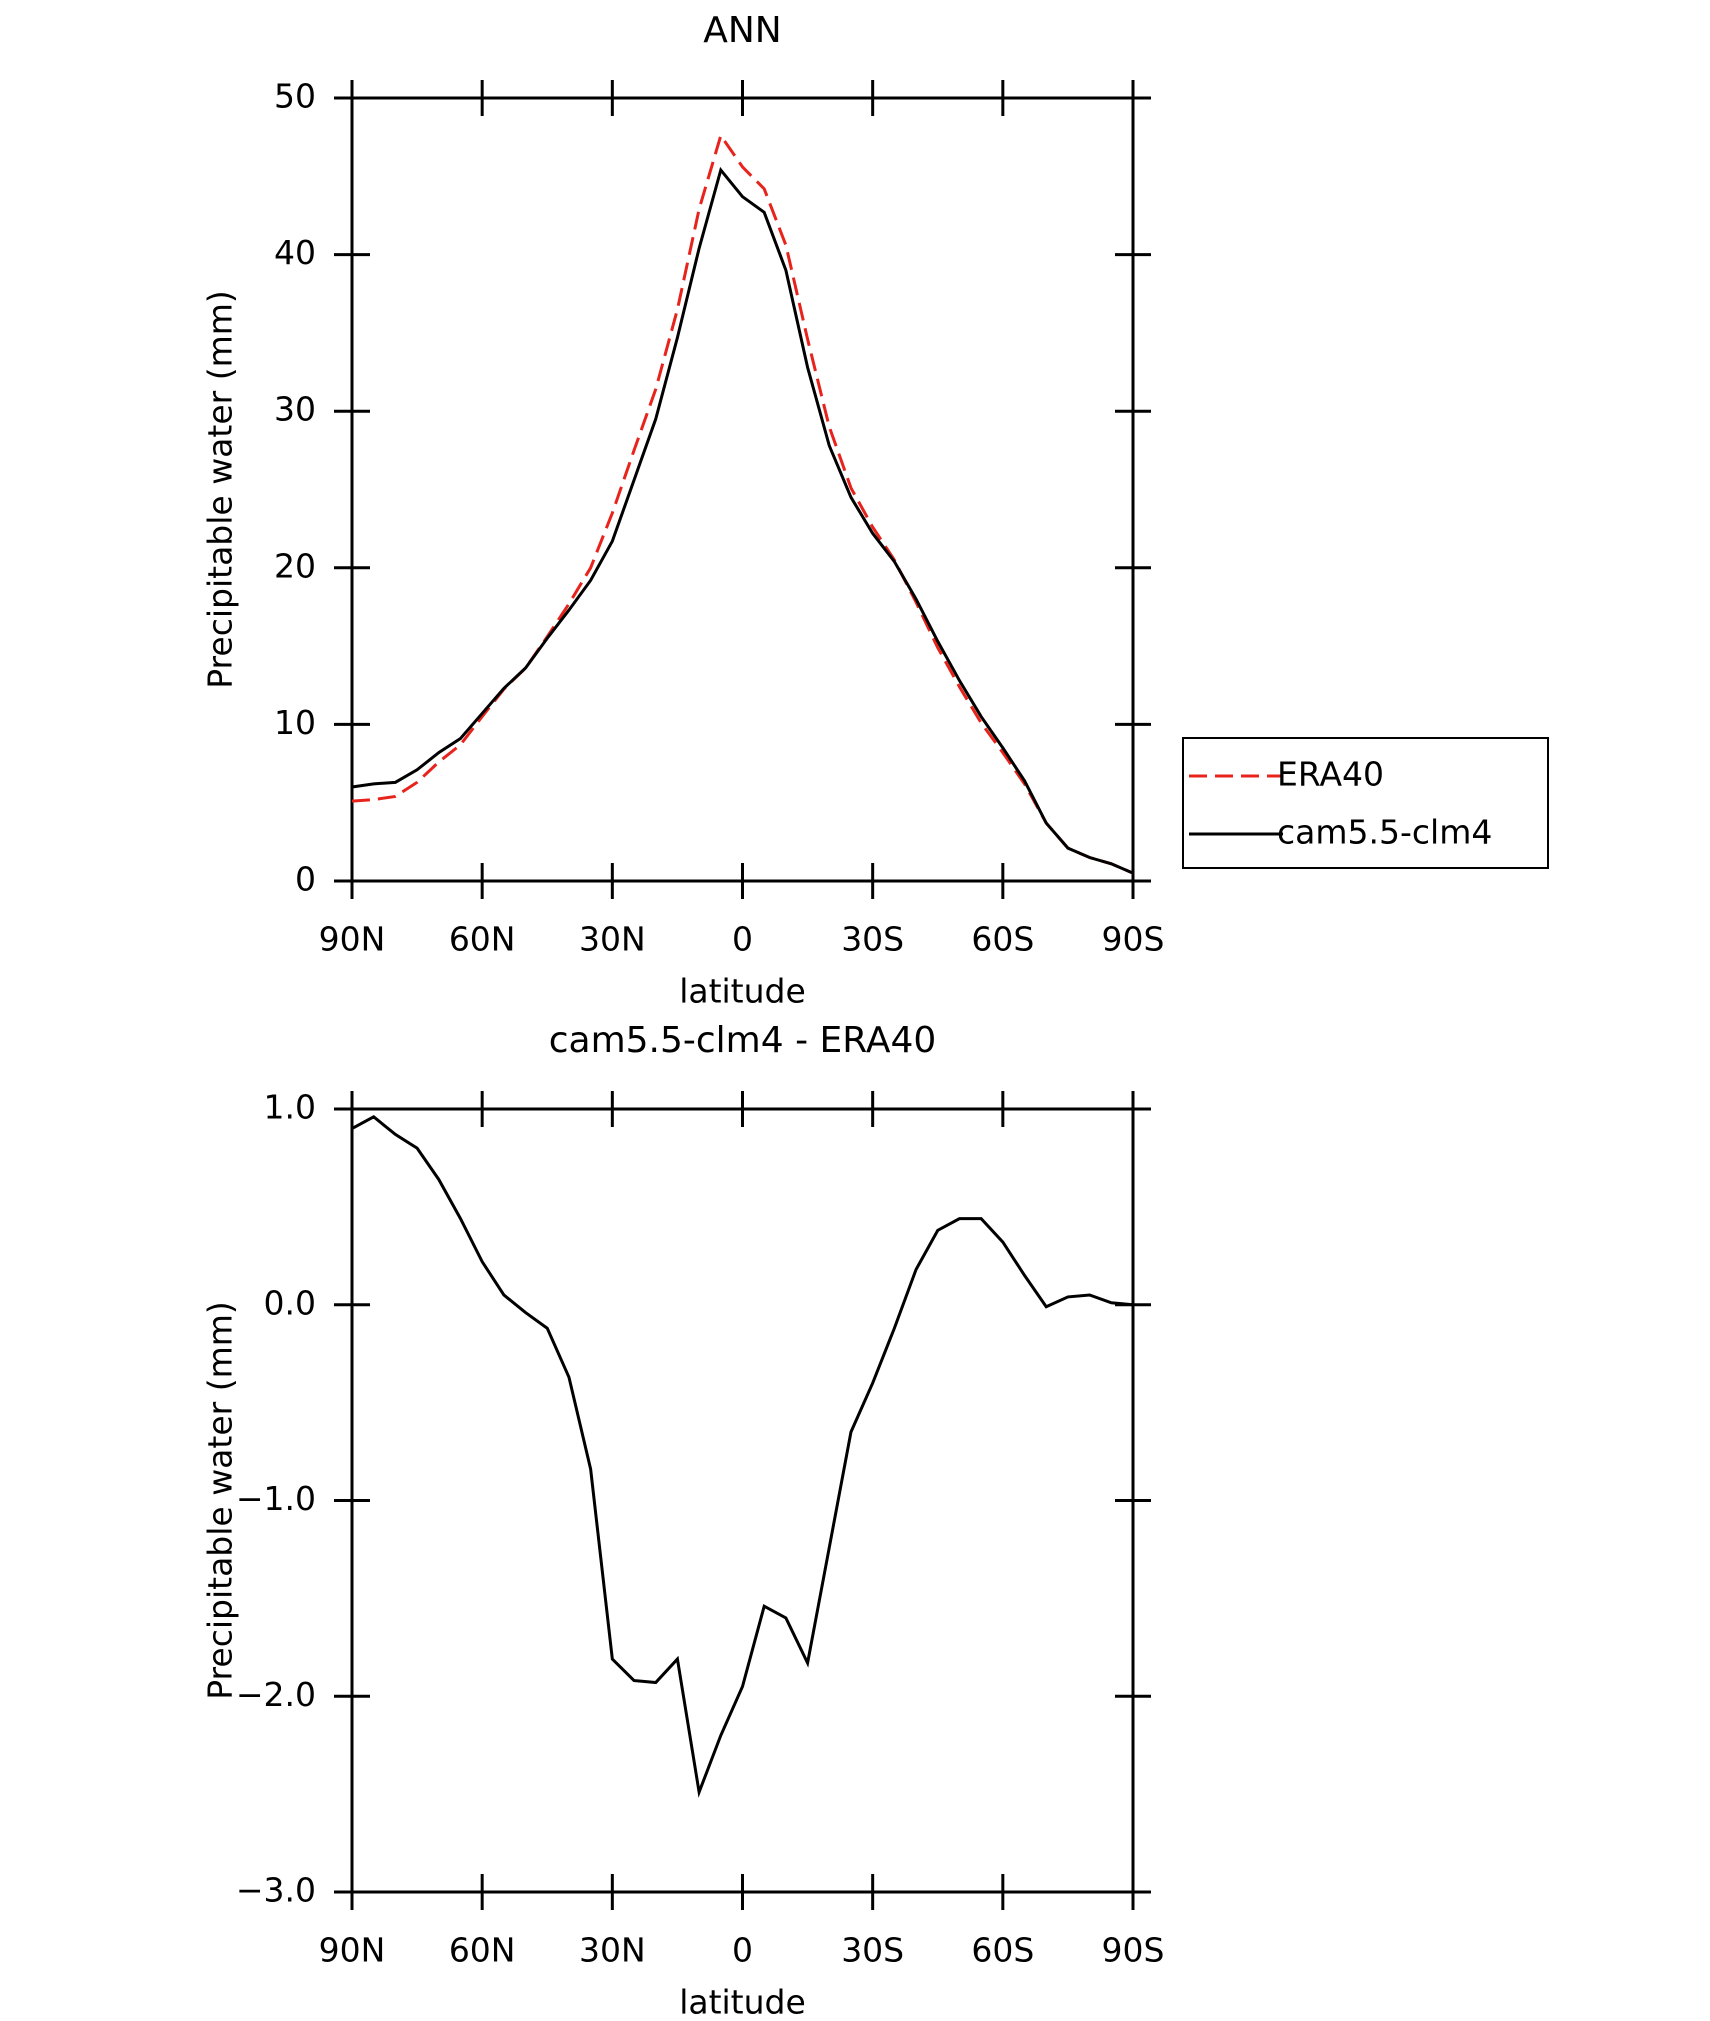 The image size is (1710, 2021). I want to click on legend-label: cam5.5-clm4, so click(1384, 832).